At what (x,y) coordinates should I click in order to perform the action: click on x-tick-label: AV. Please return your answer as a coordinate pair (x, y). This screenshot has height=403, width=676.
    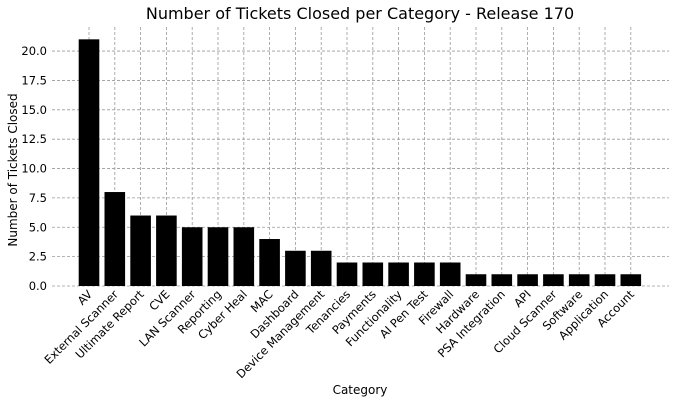
    Looking at the image, I should click on (85, 297).